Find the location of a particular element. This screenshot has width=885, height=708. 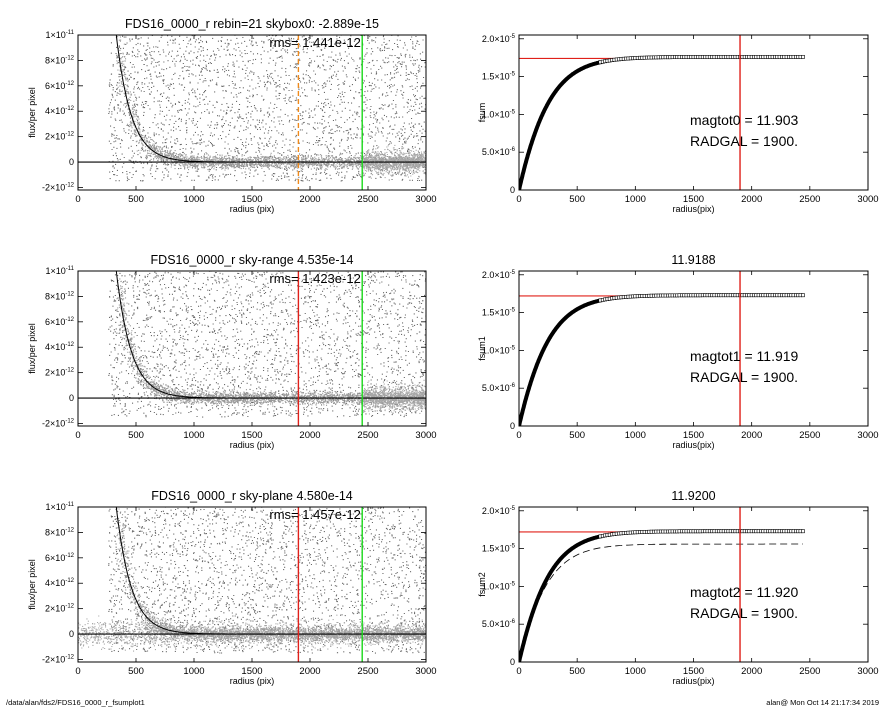

y-axis-label: fsum1 is located at coordinates (482, 348).